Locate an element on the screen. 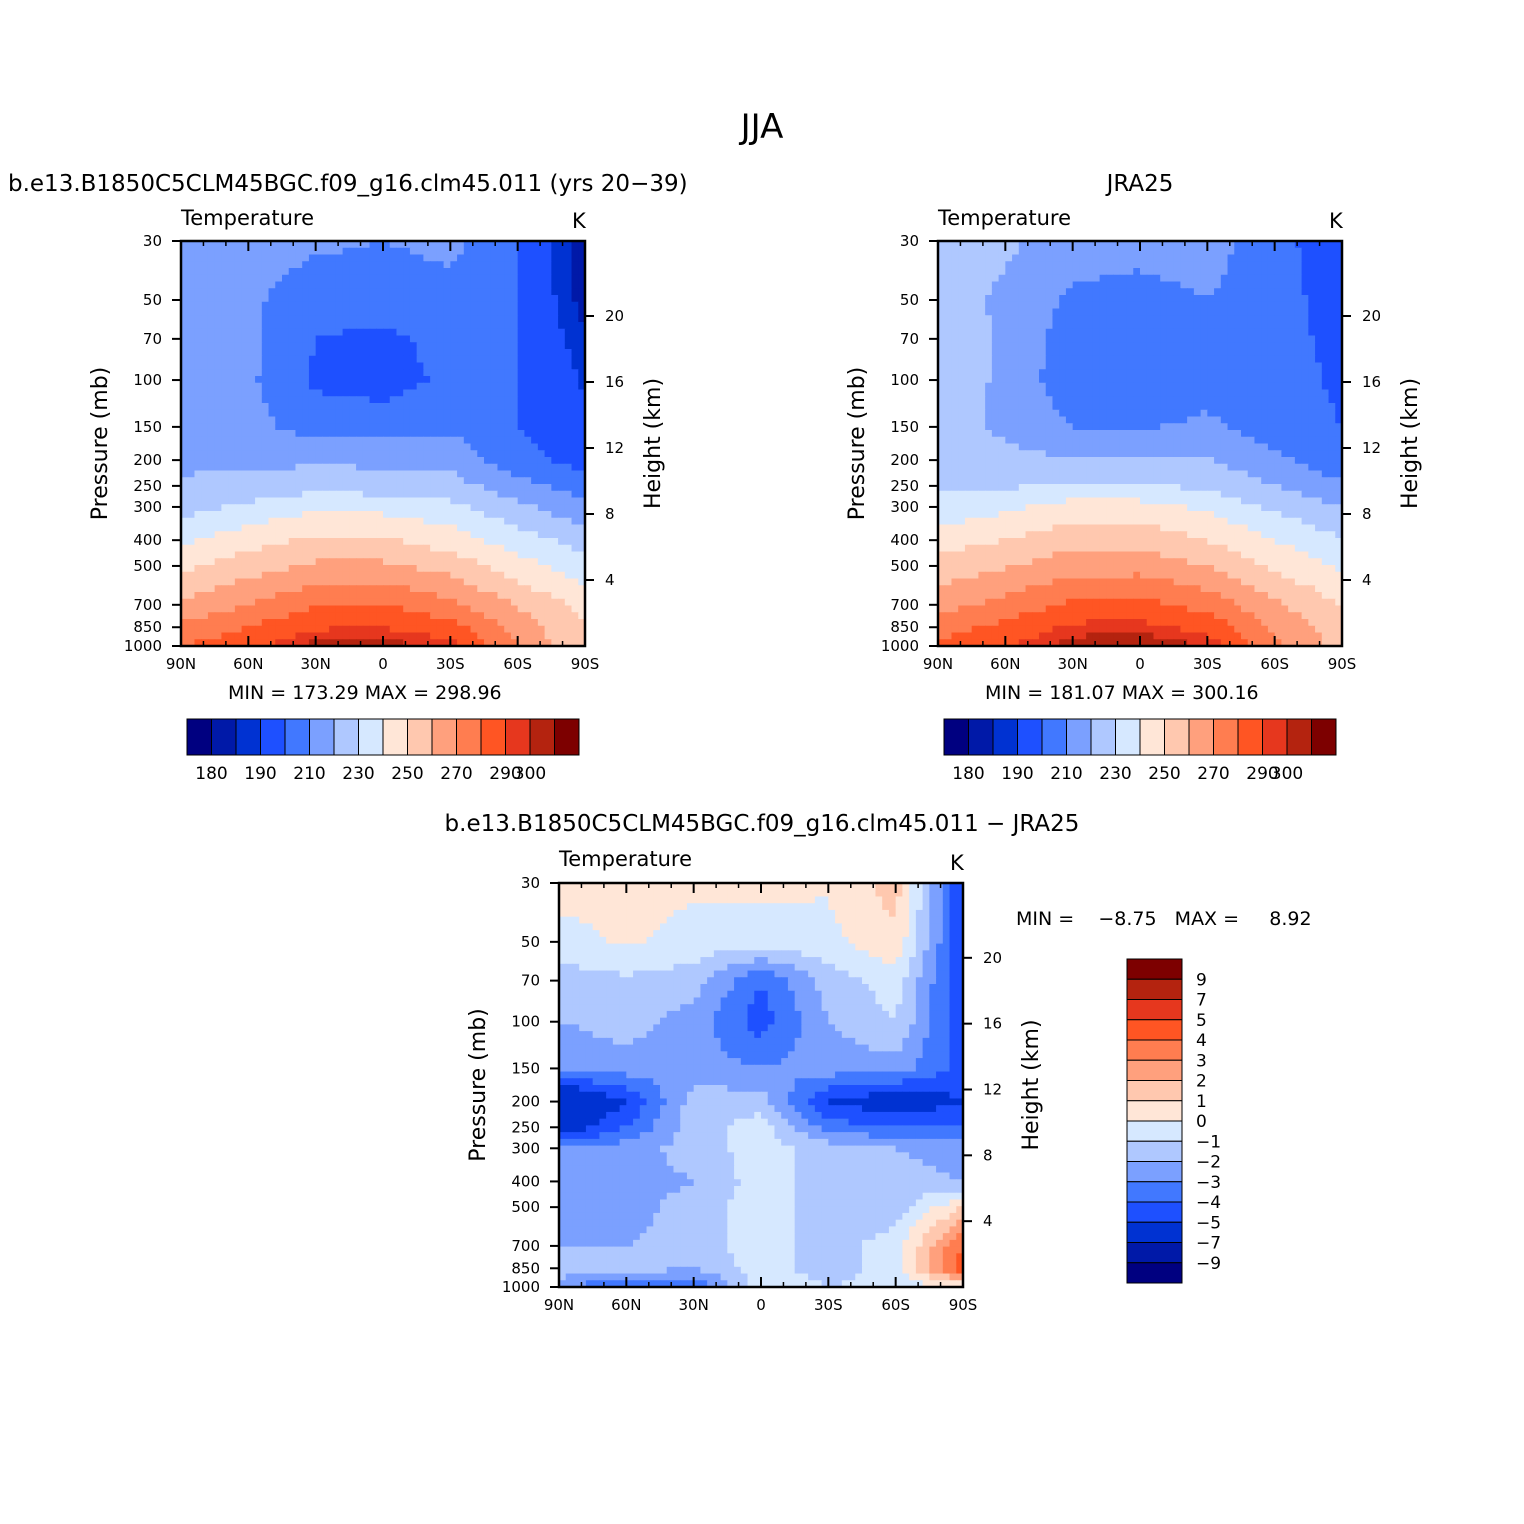 The image size is (1524, 1524). x-tick-label: 90N is located at coordinates (181, 664).